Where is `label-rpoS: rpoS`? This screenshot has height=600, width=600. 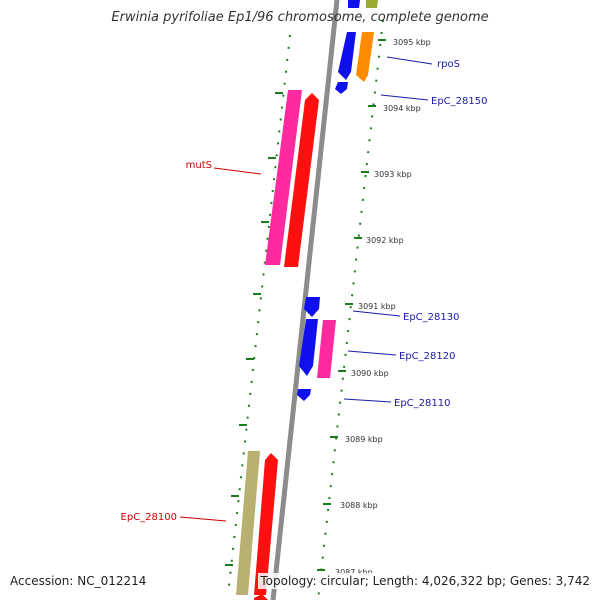 label-rpoS: rpoS is located at coordinates (448, 64).